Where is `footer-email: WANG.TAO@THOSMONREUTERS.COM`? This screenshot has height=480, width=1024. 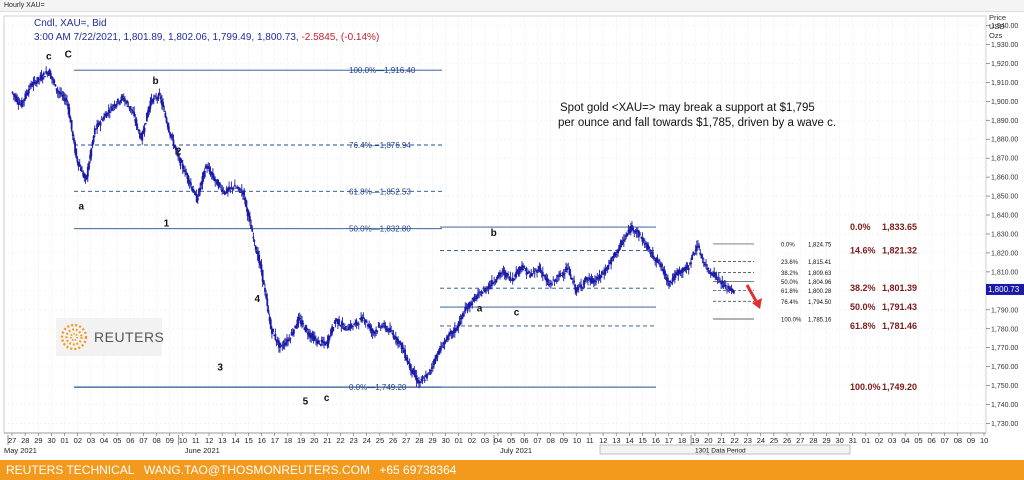
footer-email: WANG.TAO@THOSMONREUTERS.COM is located at coordinates (256, 470).